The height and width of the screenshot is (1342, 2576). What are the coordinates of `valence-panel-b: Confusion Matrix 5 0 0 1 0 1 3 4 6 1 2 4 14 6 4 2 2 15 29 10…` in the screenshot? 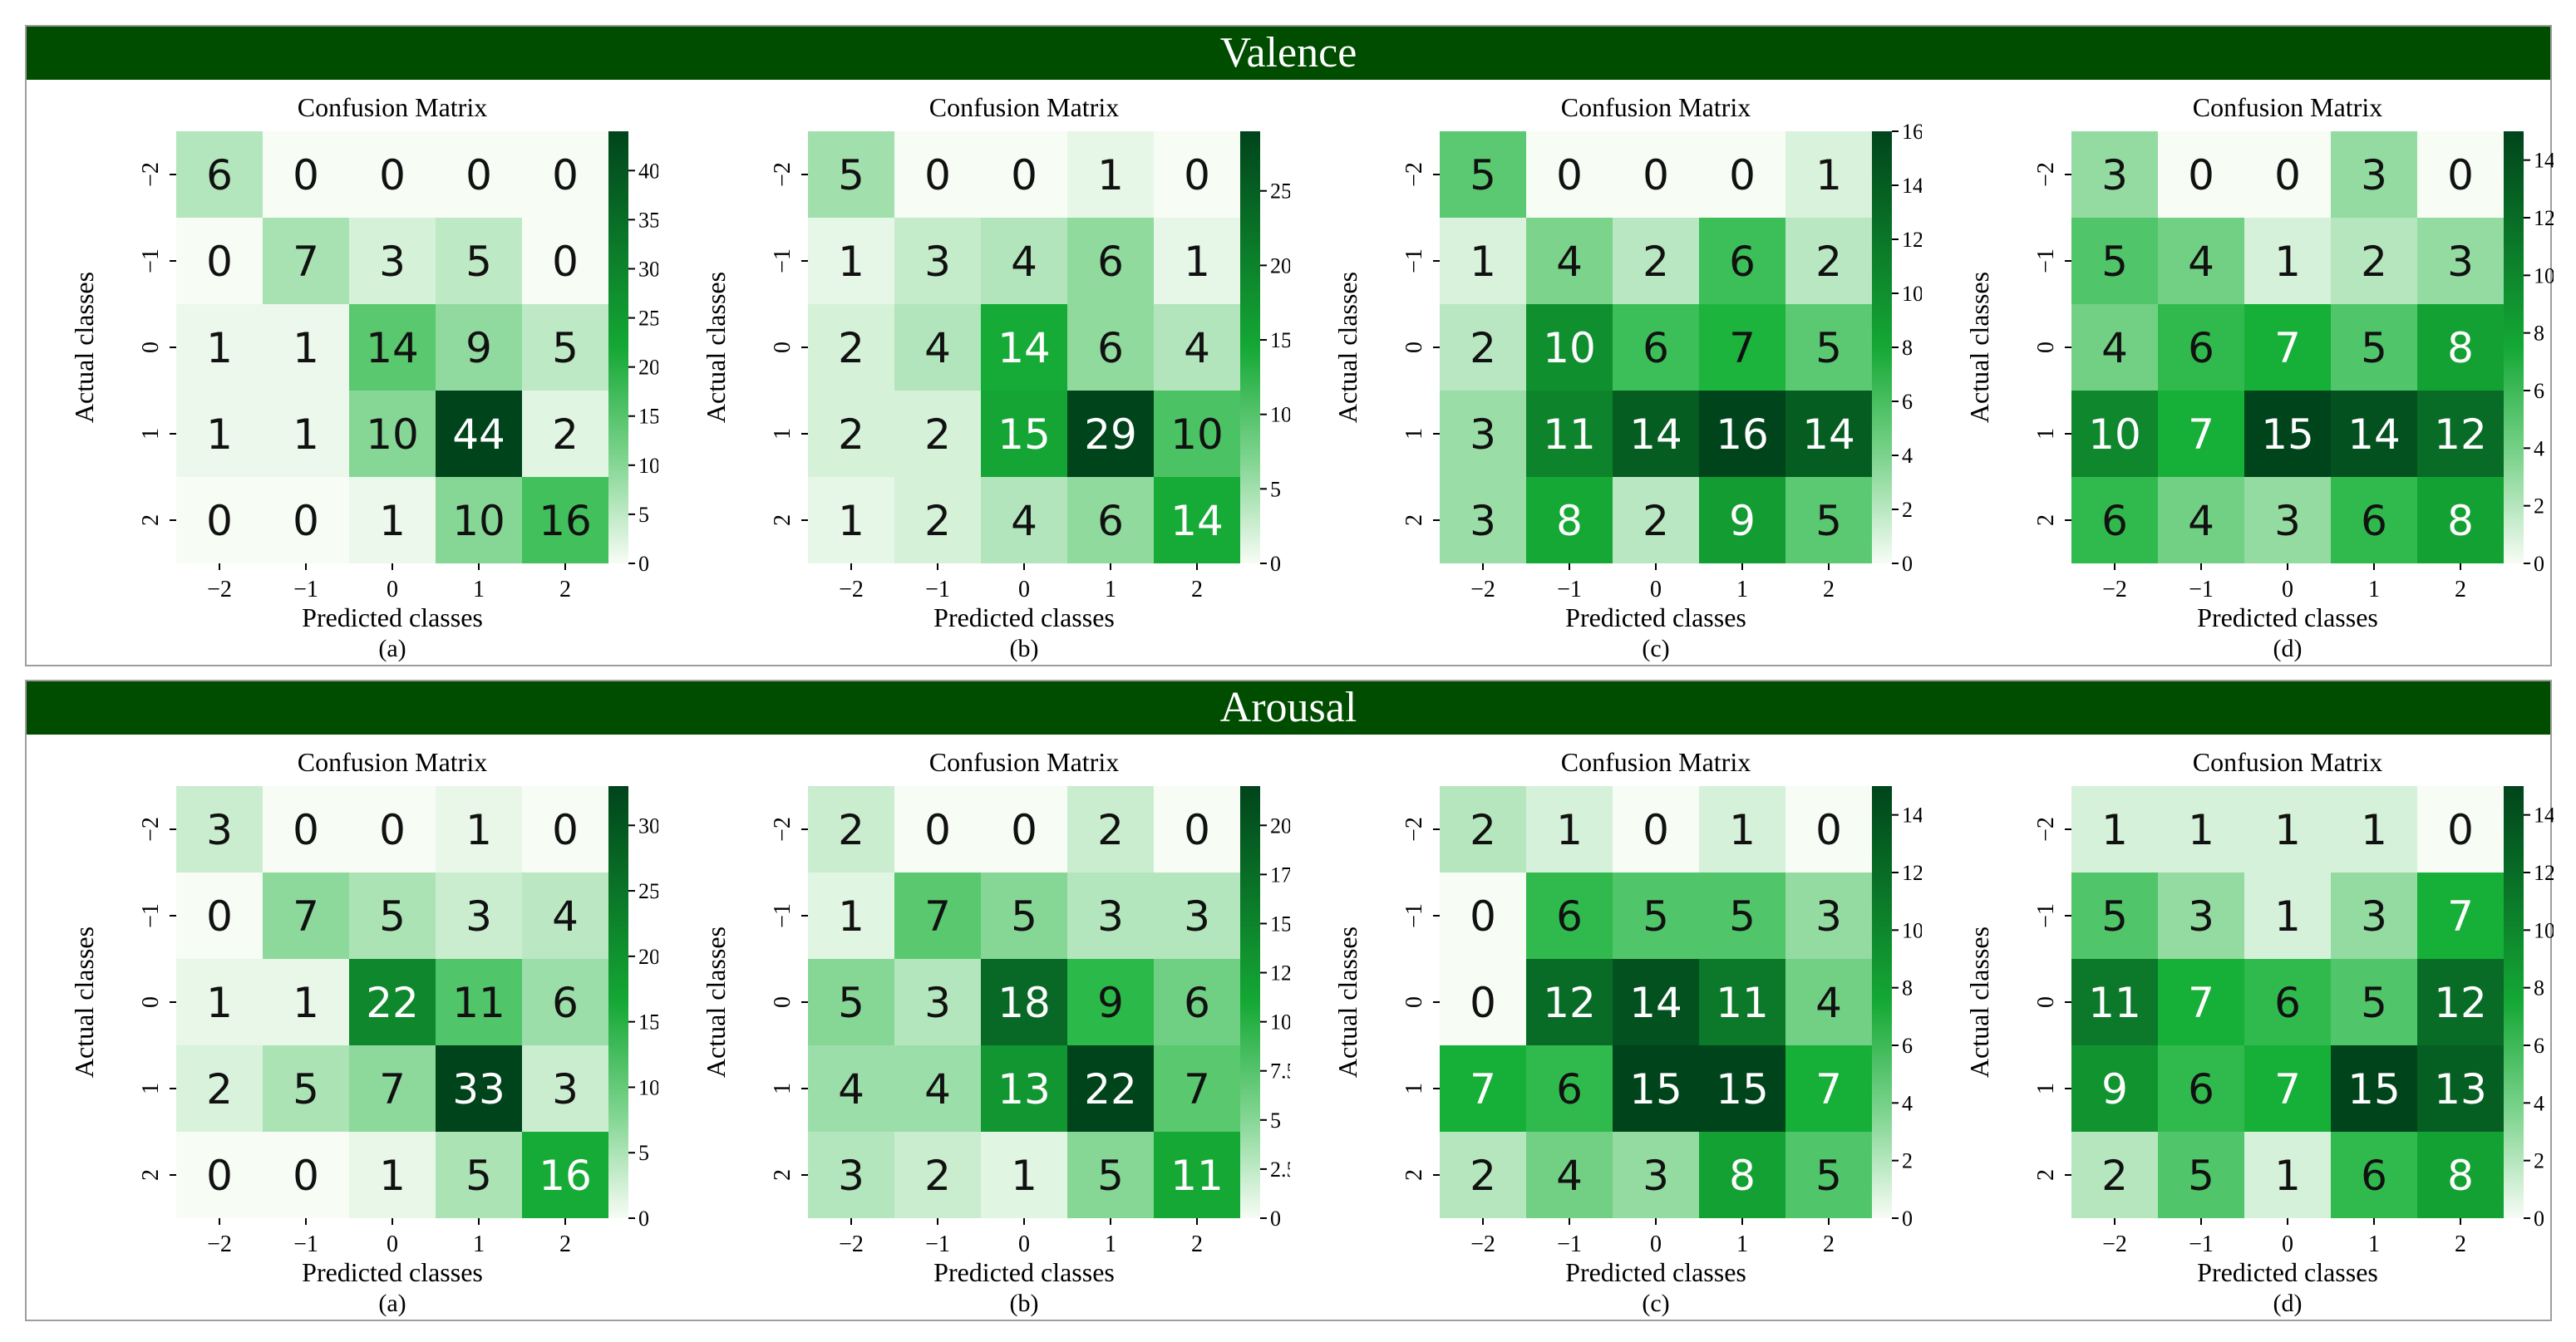 It's located at (975, 380).